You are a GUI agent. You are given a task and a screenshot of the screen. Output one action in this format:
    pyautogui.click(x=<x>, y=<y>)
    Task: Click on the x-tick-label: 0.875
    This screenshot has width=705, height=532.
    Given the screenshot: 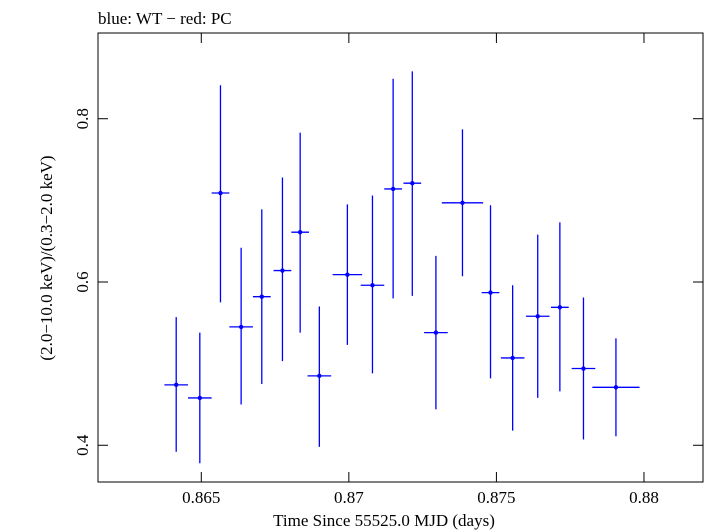 What is the action you would take?
    pyautogui.click(x=496, y=497)
    